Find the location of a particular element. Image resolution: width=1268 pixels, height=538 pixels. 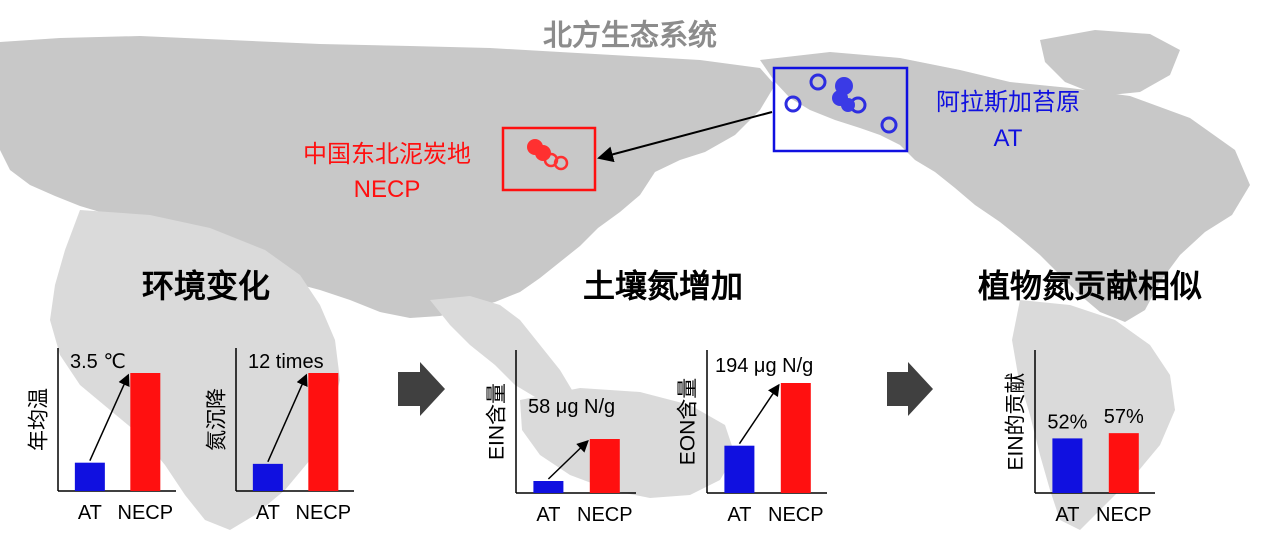

landmass-australia is located at coordinates (627, 443).